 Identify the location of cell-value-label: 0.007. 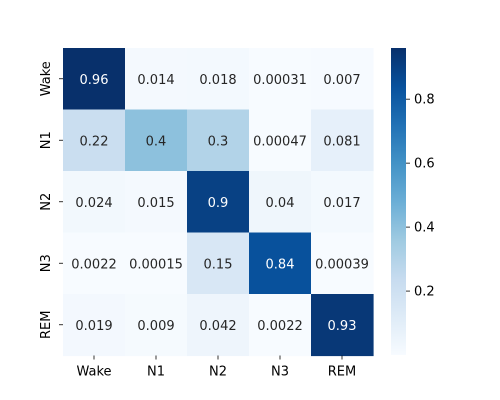
(341, 80).